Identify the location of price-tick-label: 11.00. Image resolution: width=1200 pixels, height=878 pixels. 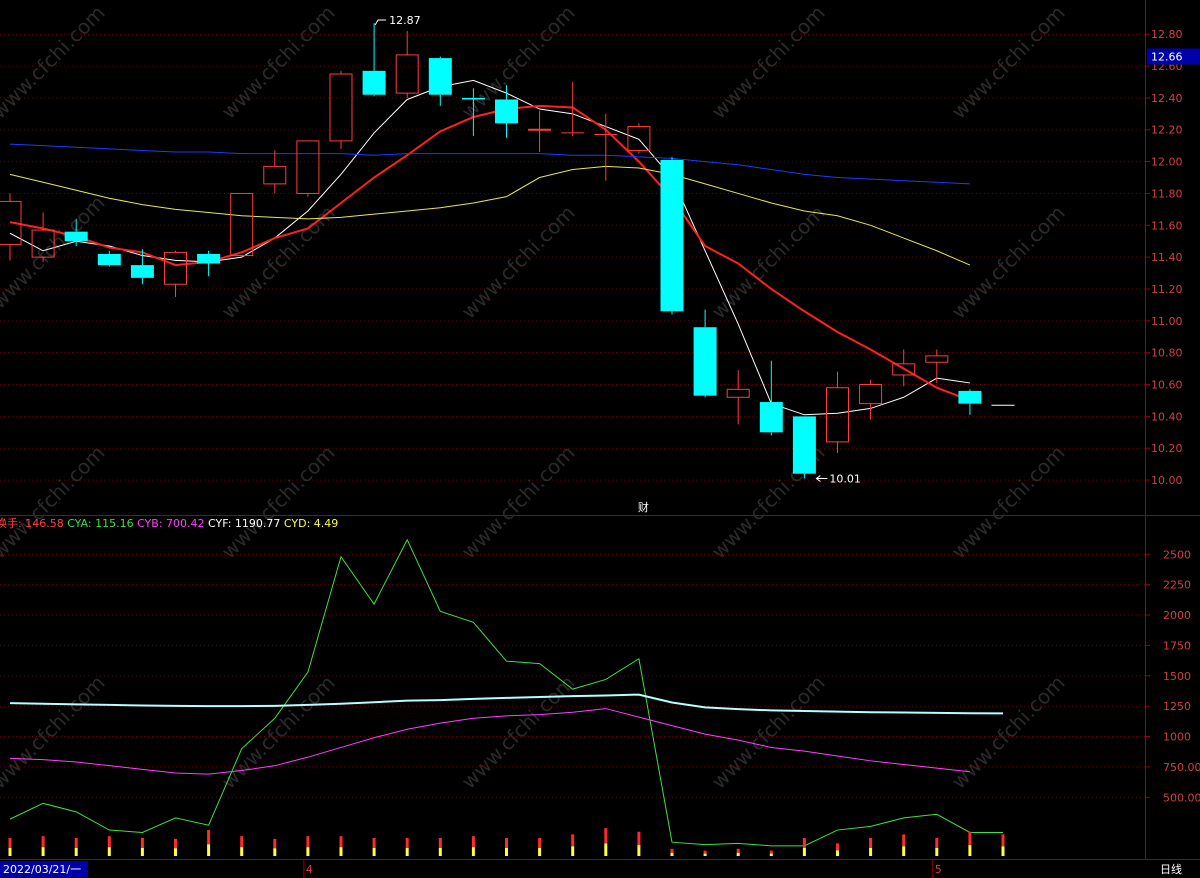
(1167, 321).